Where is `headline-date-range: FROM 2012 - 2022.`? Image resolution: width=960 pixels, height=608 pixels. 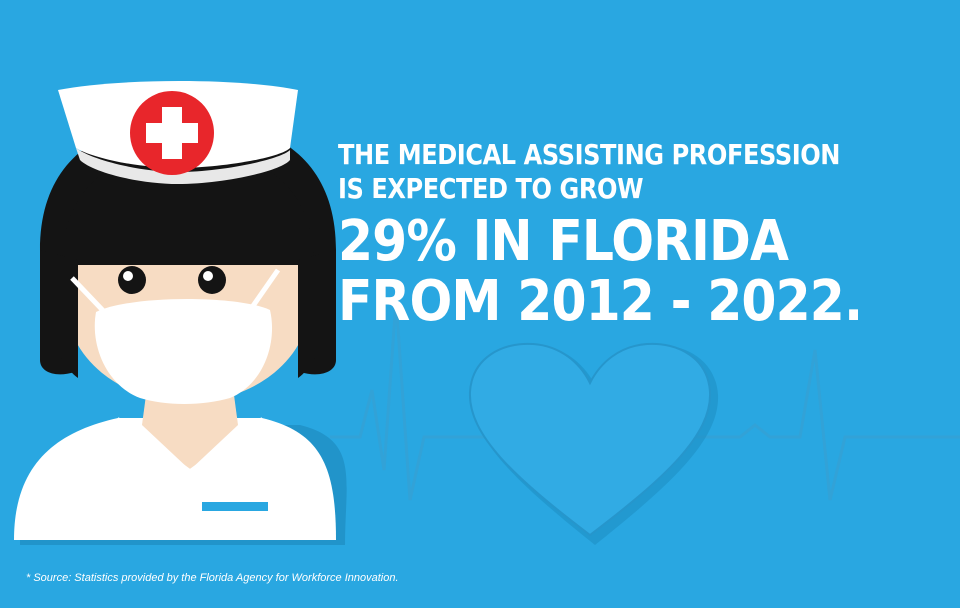
headline-date-range: FROM 2012 - 2022. is located at coordinates (600, 301).